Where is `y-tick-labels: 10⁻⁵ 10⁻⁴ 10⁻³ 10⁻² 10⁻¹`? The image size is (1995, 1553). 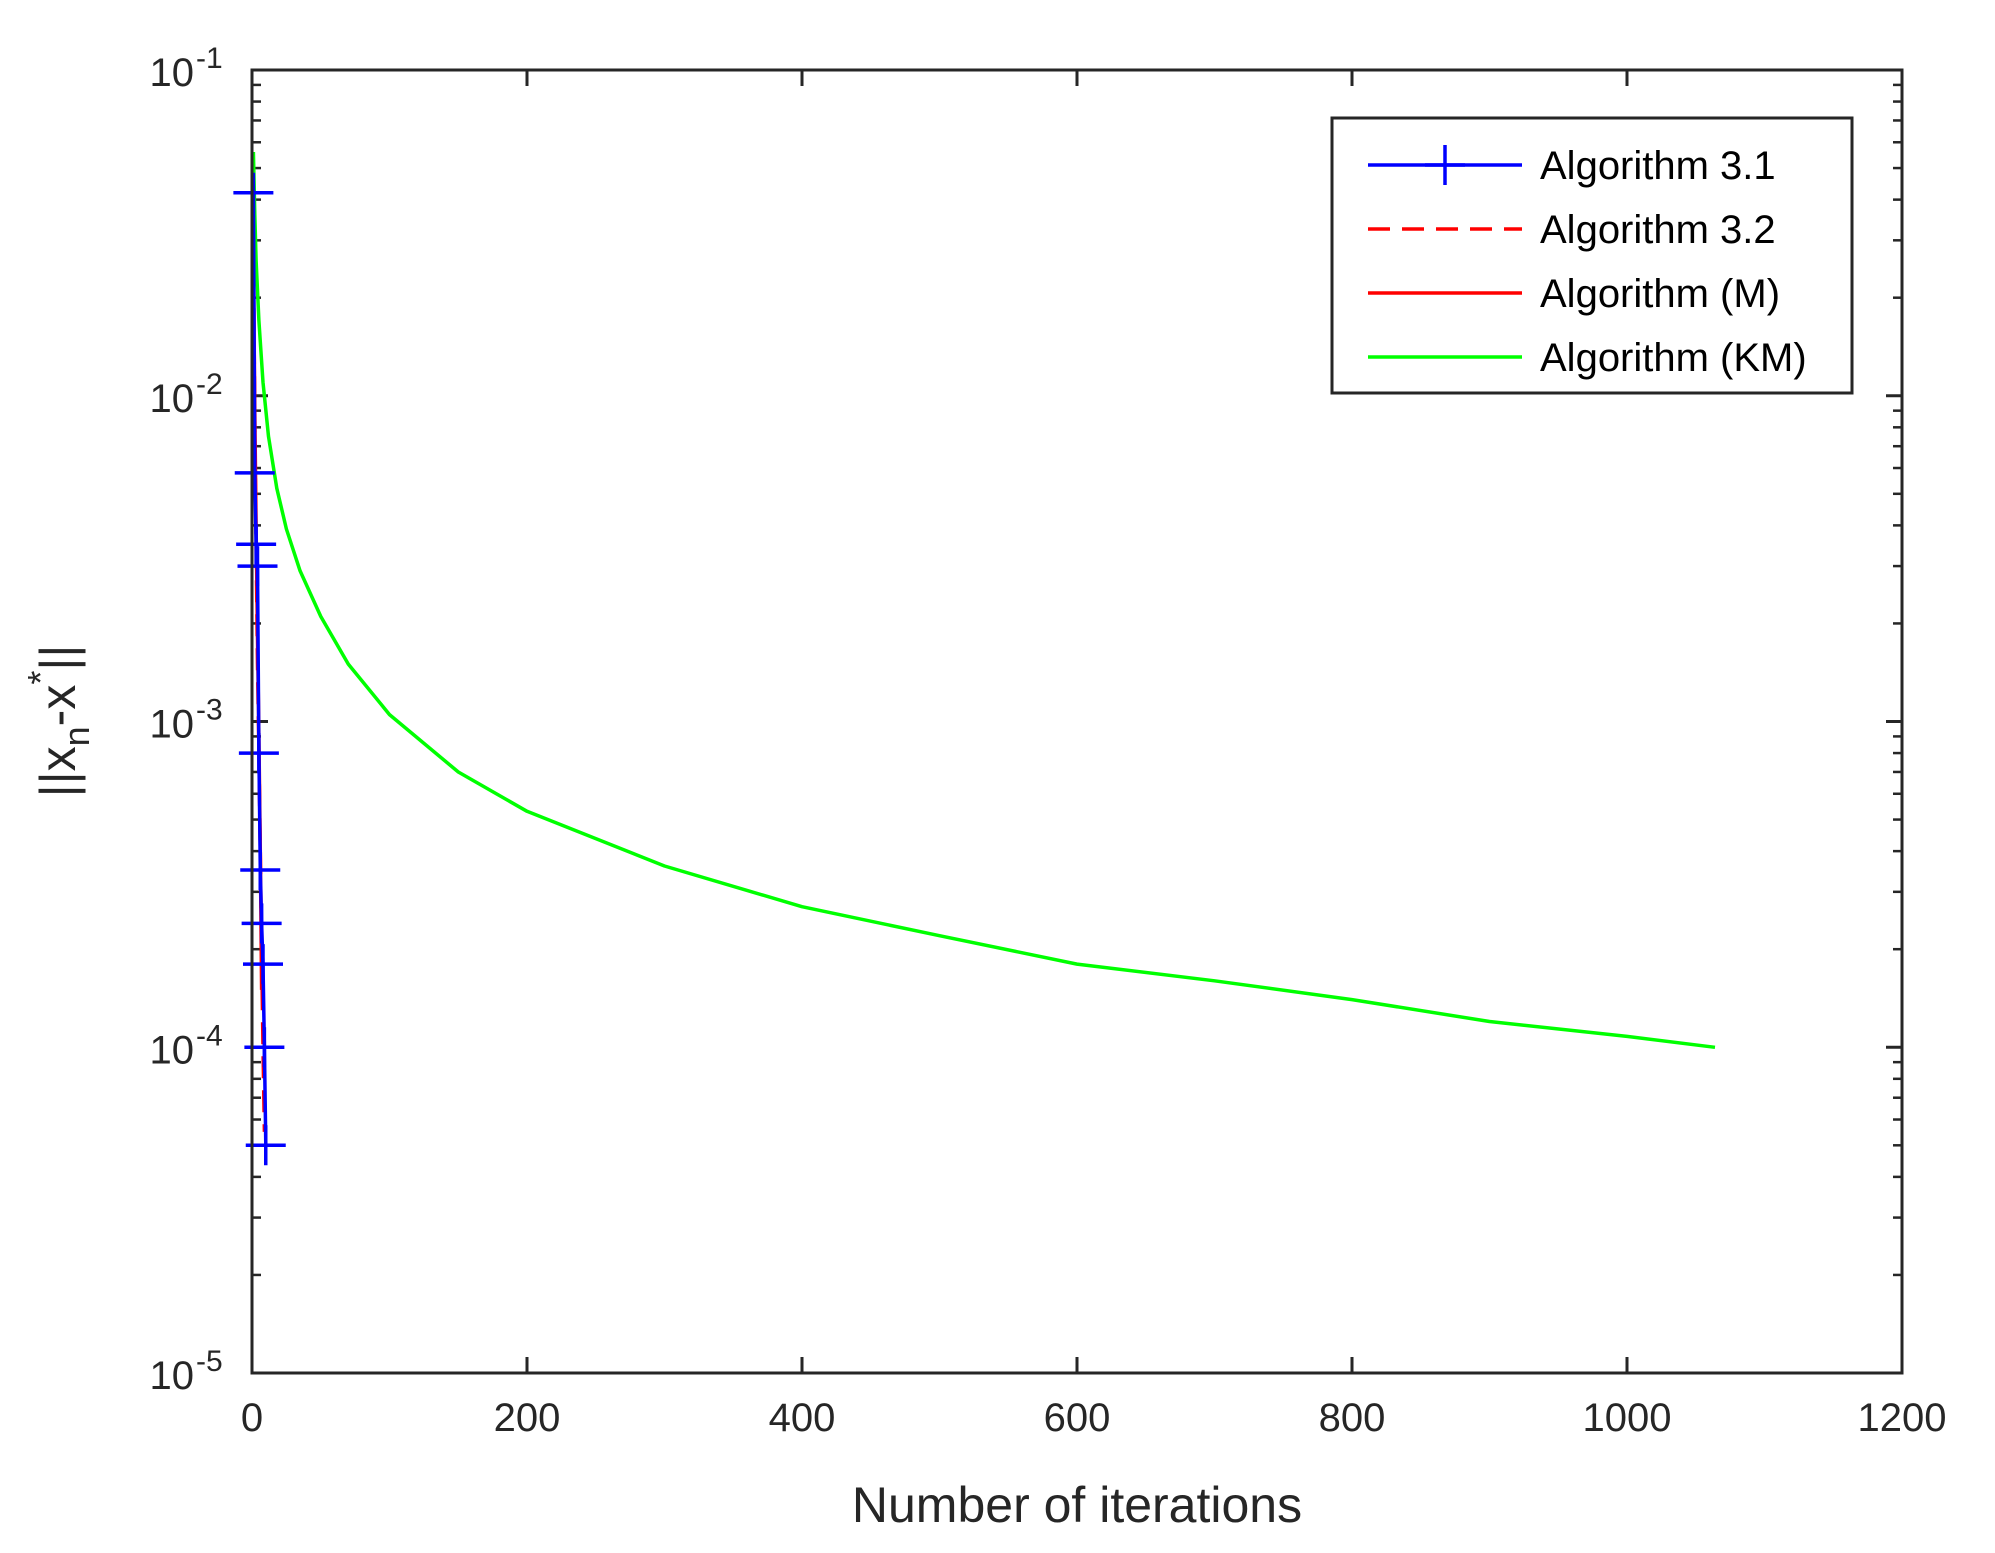 y-tick-labels: 10⁻⁵ 10⁻⁴ 10⁻³ 10⁻² 10⁻¹ is located at coordinates (186, 720).